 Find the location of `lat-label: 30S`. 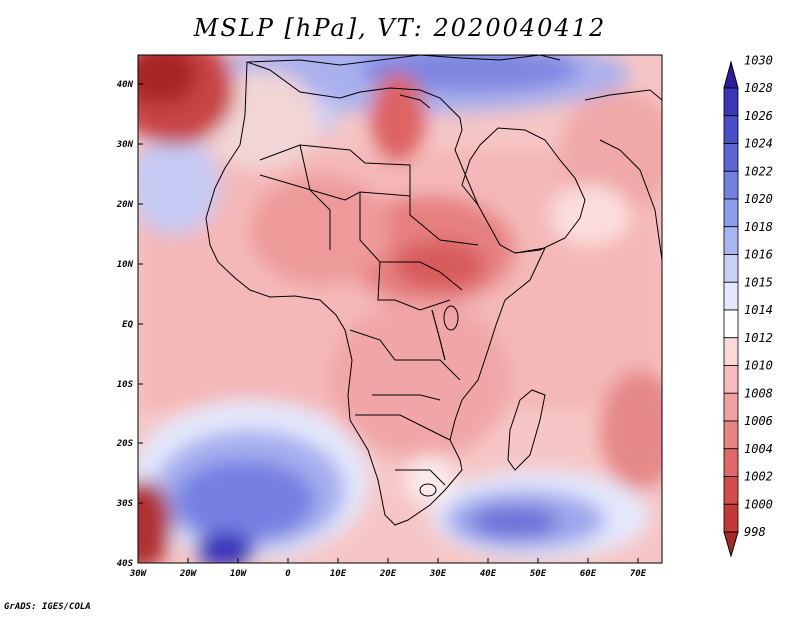

lat-label: 30S is located at coordinates (125, 504).